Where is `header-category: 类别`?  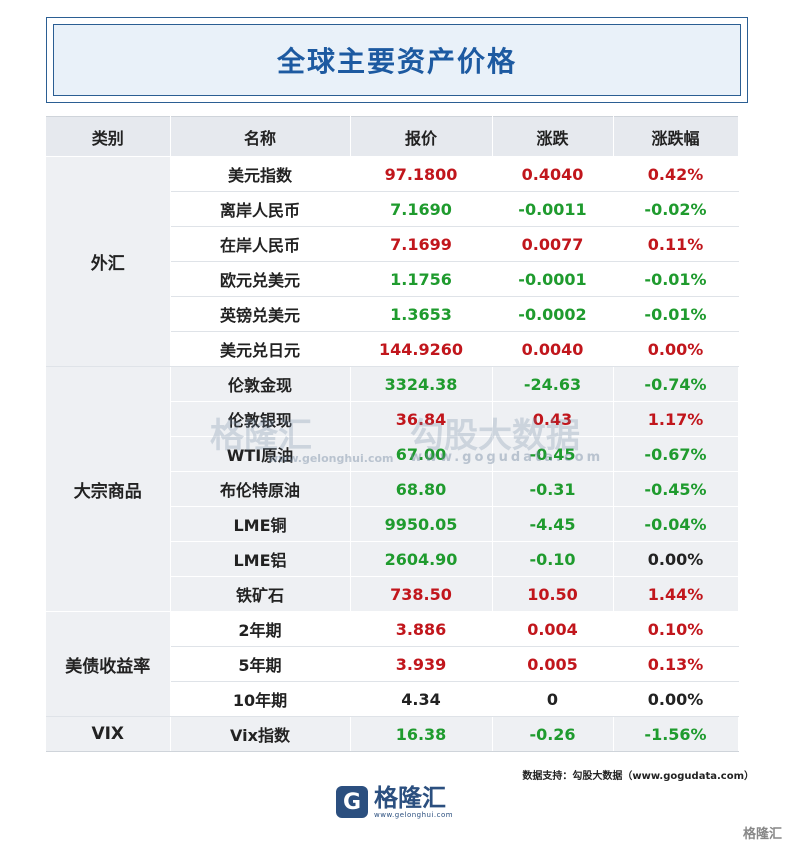 header-category: 类别 is located at coordinates (108, 136).